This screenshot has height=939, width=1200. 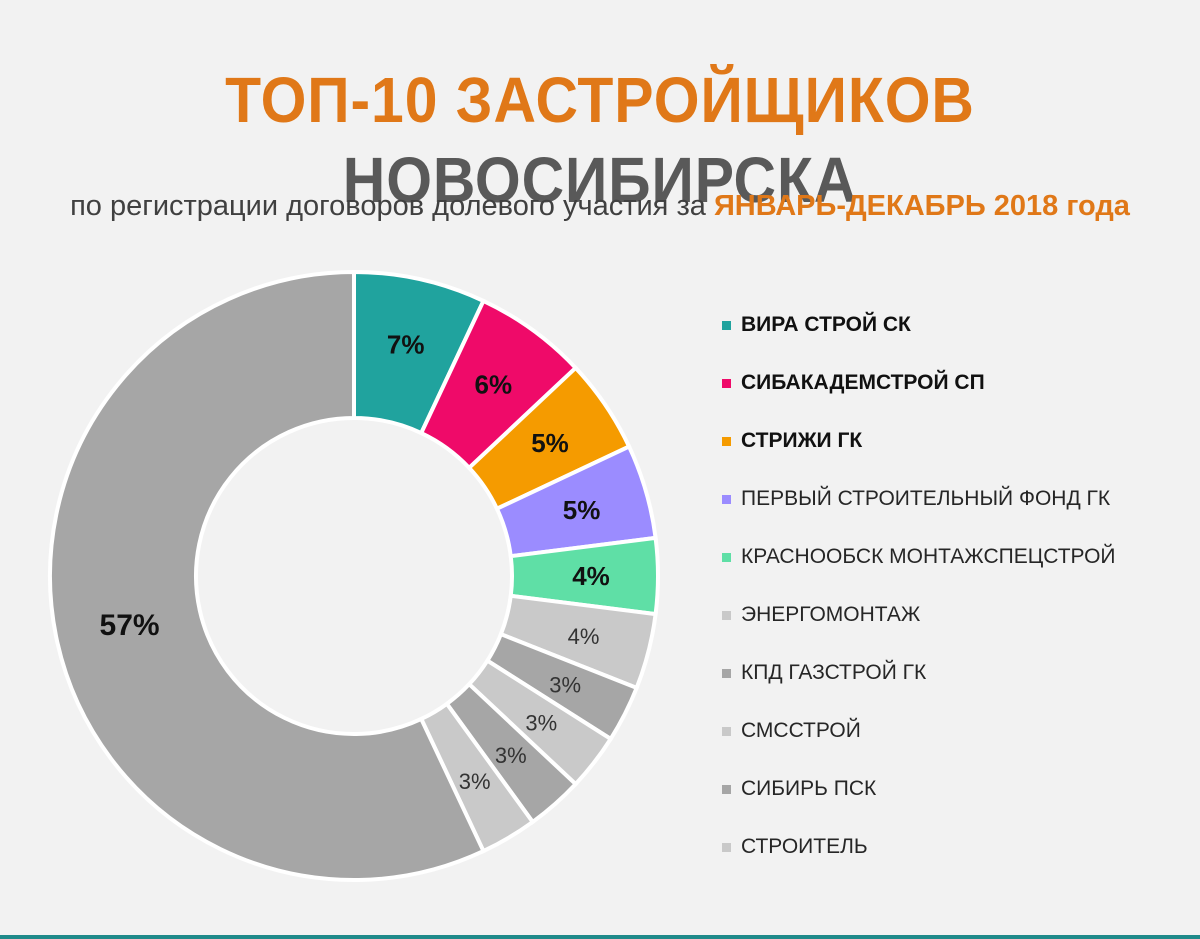 I want to click on subtitle-period: ЯНВАРЬ-ДЕКАБРЬ 2018 года, so click(x=921, y=206).